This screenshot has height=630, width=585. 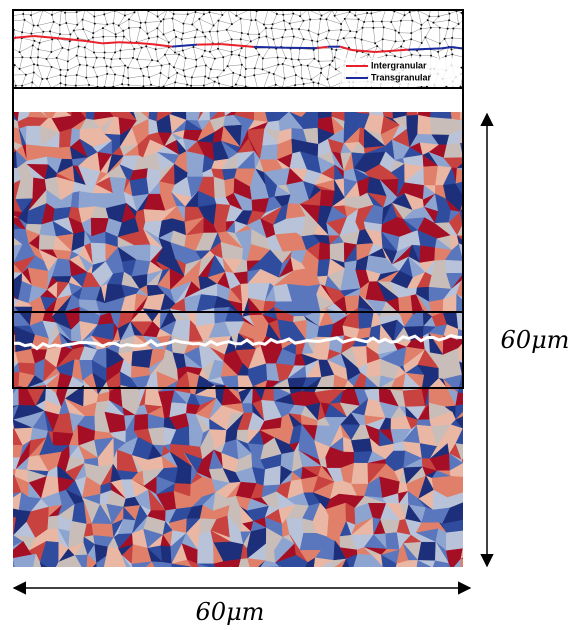 What do you see at coordinates (535, 340) in the screenshot?
I see `vertical-dimension: 60μm` at bounding box center [535, 340].